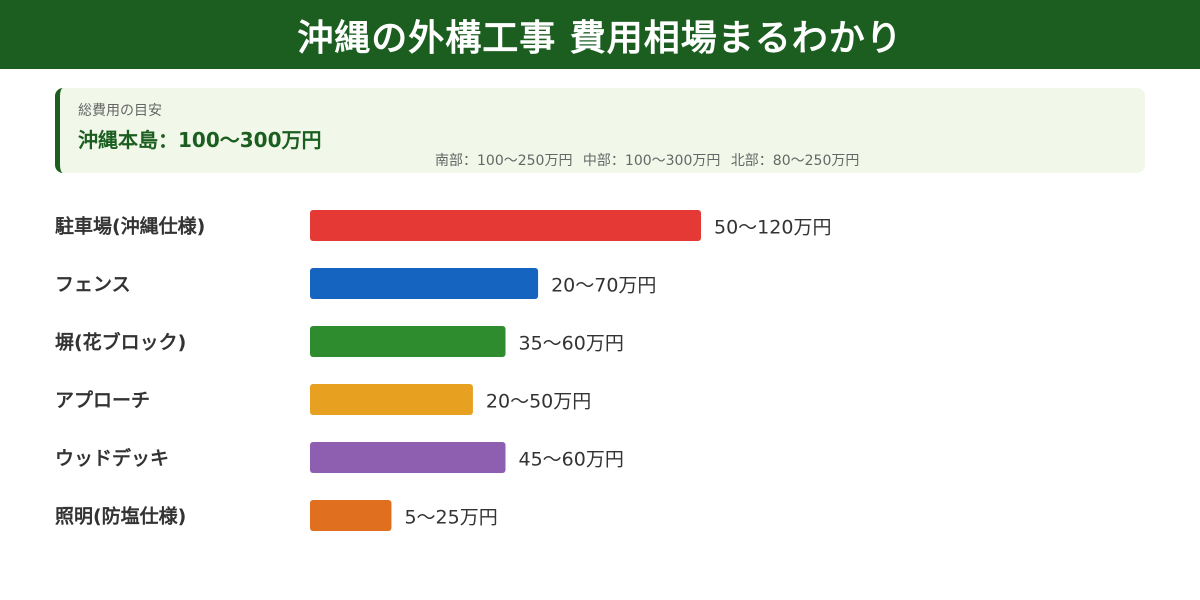  Describe the element at coordinates (200, 140) in the screenshot. I see `summary-main-value: 沖縄本島：100〜300万円` at that location.